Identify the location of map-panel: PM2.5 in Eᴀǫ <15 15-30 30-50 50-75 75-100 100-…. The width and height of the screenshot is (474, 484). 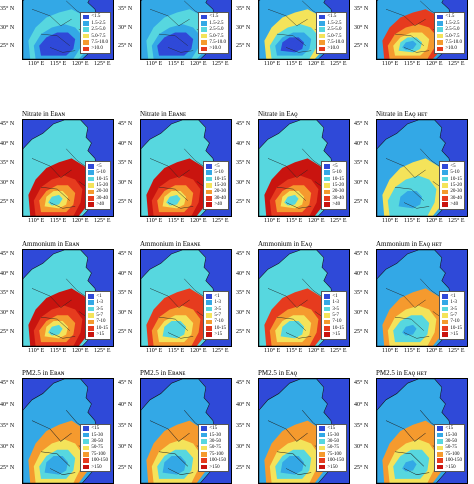
(295, 426).